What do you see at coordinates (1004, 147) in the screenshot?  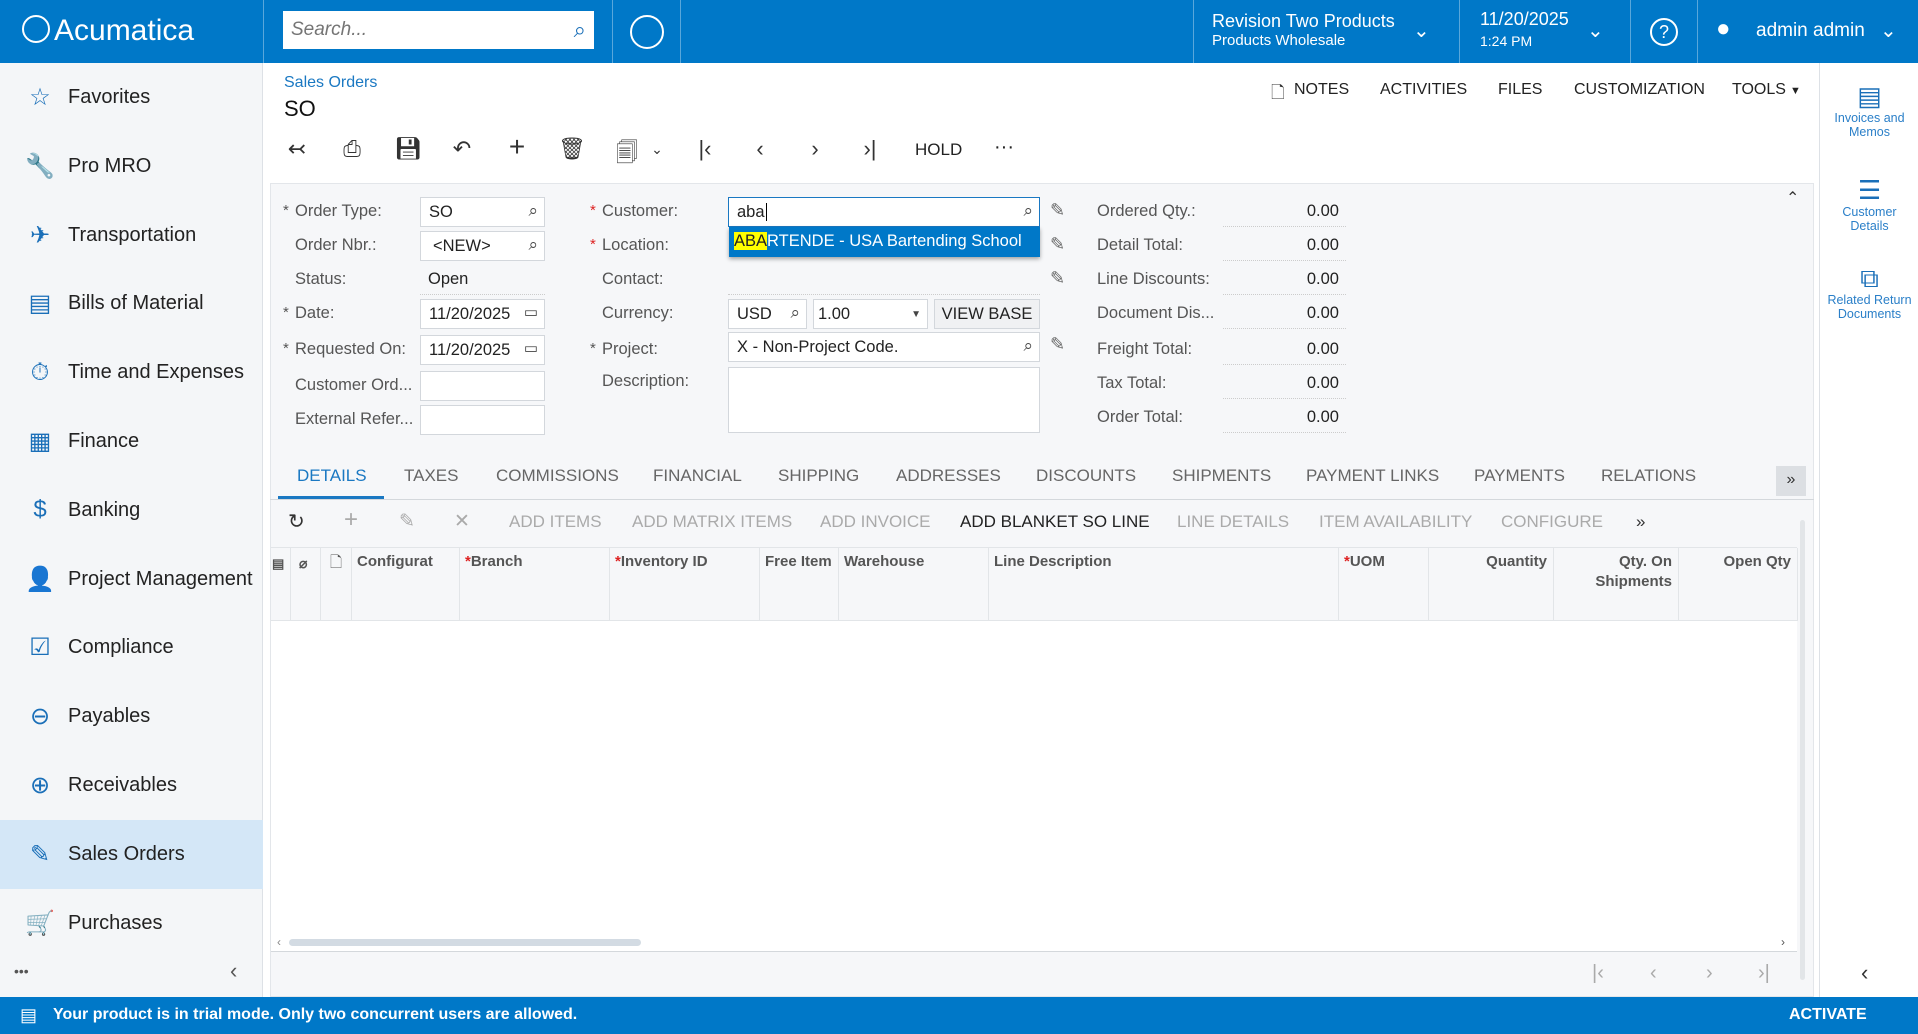 I see `more-actions-button: ···` at bounding box center [1004, 147].